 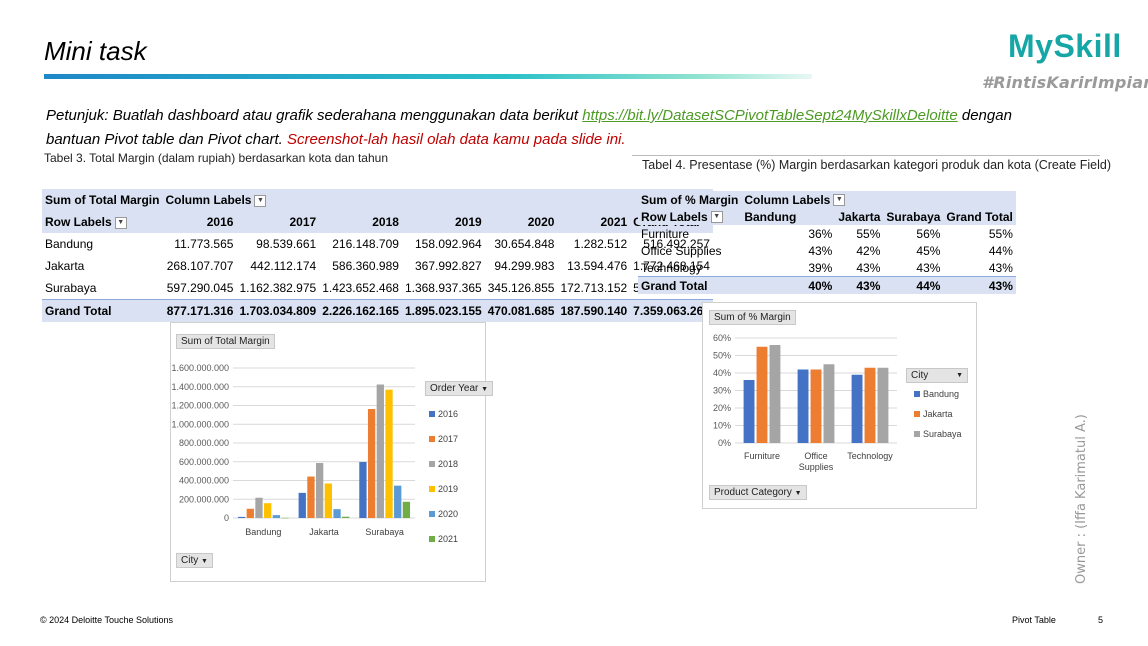 What do you see at coordinates (979, 216) in the screenshot?
I see `grand-total-header: Grand Total` at bounding box center [979, 216].